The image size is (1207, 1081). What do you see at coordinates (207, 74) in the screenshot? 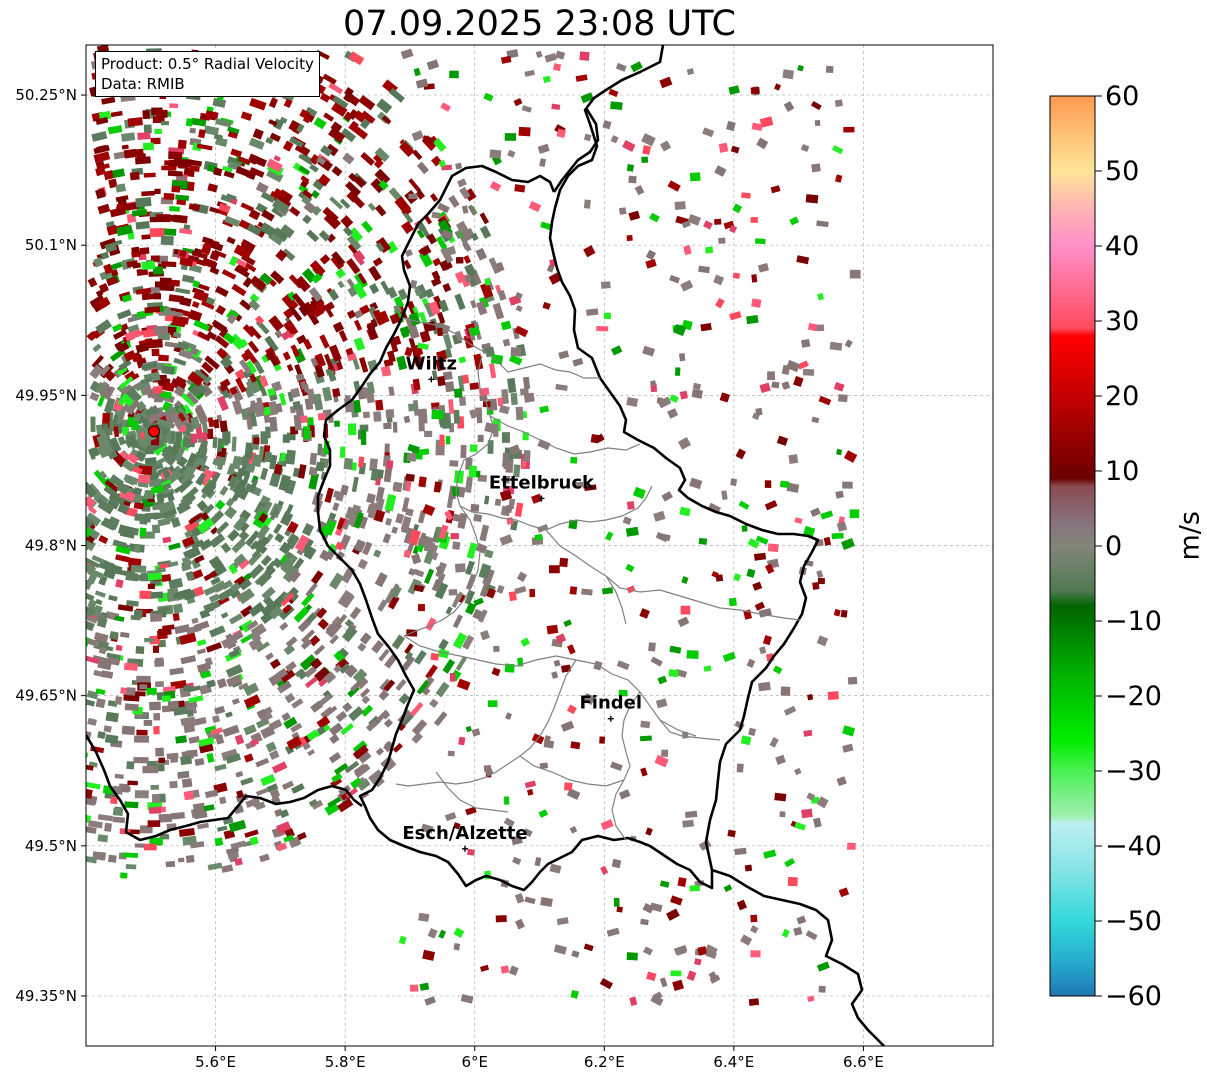
I see `product-info-box: Product: 0.5° Radial Velocity Data: RMIB` at bounding box center [207, 74].